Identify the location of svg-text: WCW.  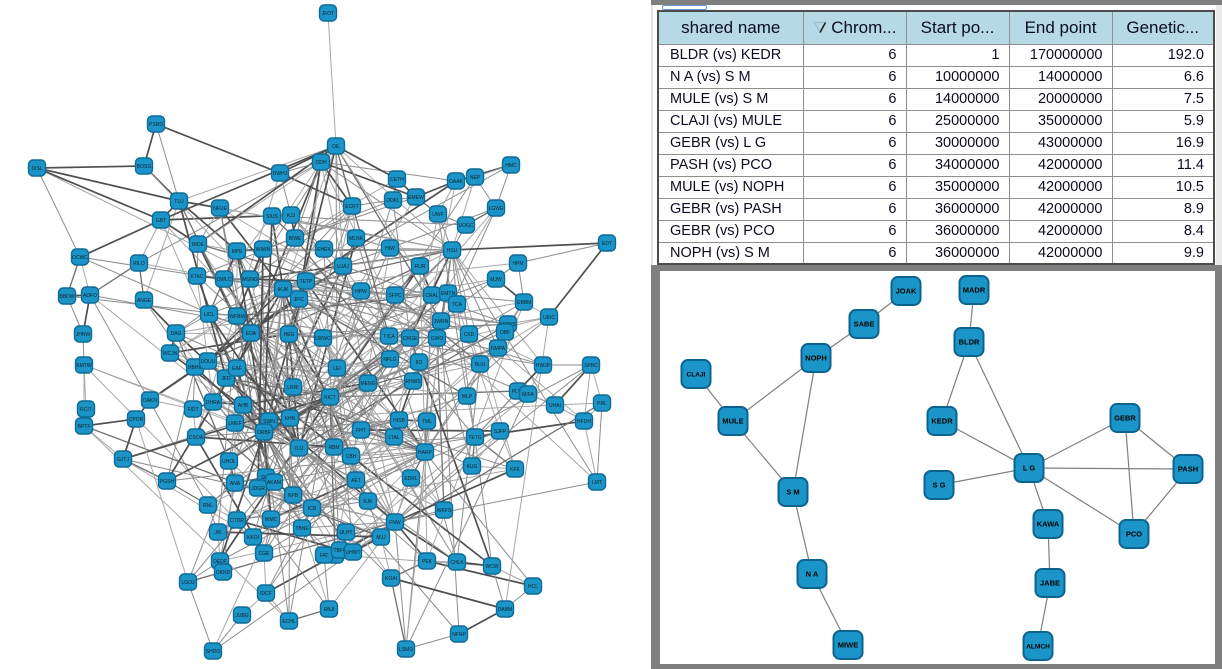
(491, 567).